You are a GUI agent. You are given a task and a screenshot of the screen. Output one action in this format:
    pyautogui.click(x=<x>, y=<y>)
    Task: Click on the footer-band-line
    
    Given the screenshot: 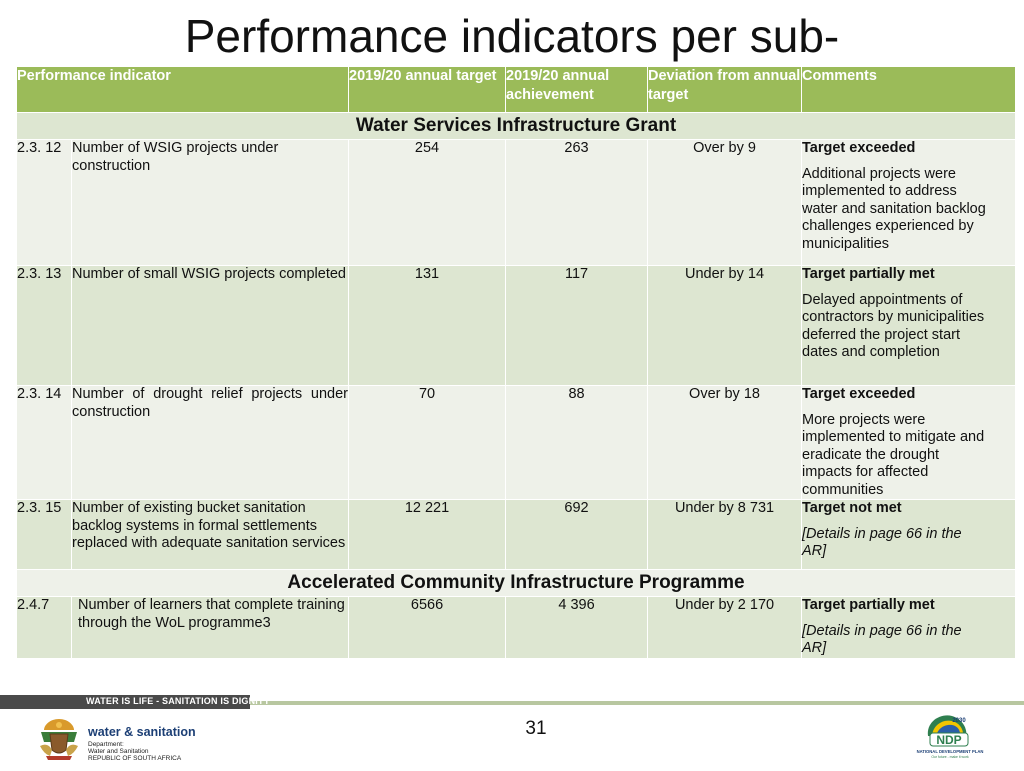 What is the action you would take?
    pyautogui.click(x=637, y=703)
    